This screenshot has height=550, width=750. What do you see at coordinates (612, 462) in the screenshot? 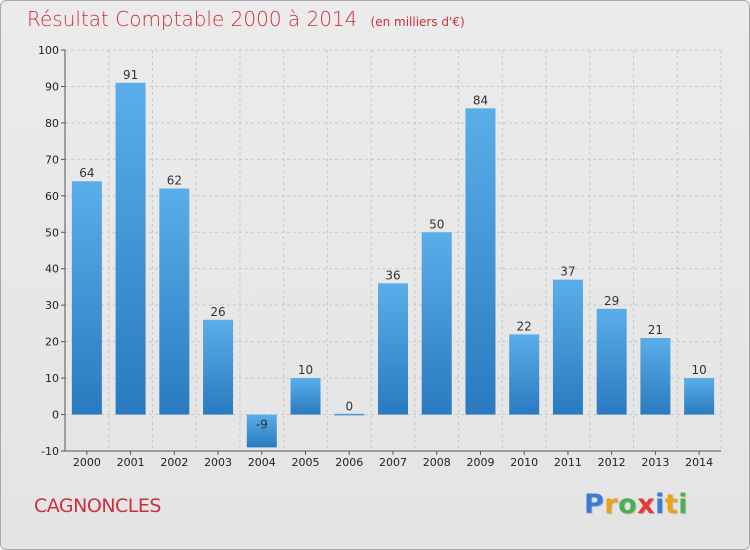
I see `x-tick-label-2012: 2012` at bounding box center [612, 462].